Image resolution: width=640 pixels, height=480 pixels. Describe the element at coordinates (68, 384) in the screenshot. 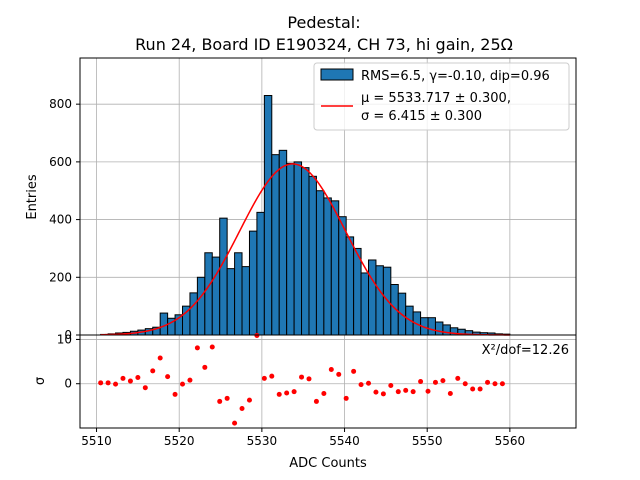

I see `residual-tick-label: 0` at that location.